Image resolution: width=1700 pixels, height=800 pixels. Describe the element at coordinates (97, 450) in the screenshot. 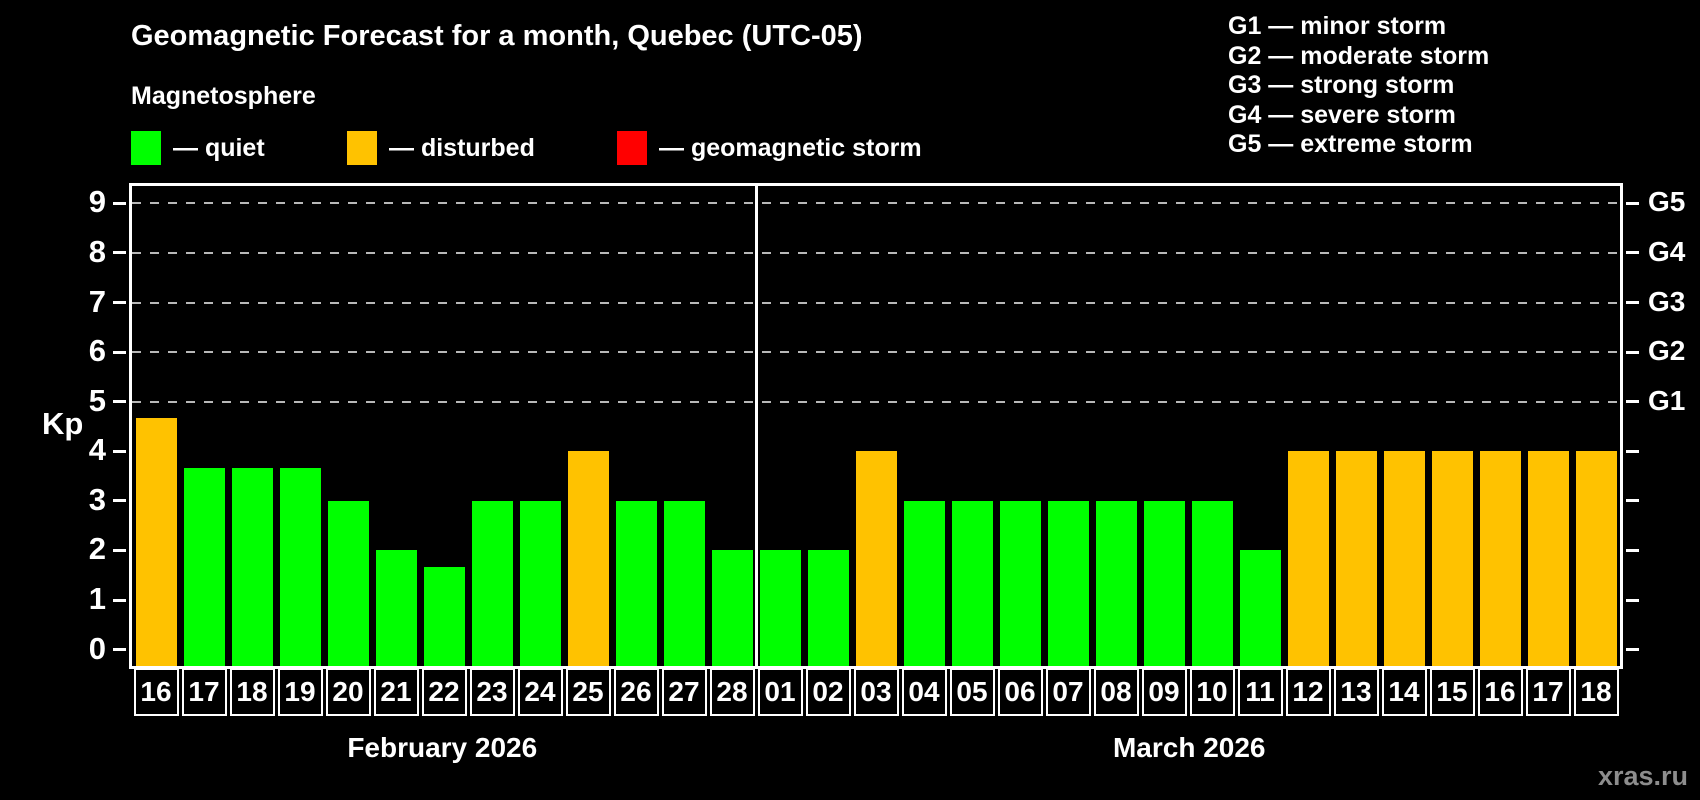

I see `y-axis-tick-label: 4` at that location.